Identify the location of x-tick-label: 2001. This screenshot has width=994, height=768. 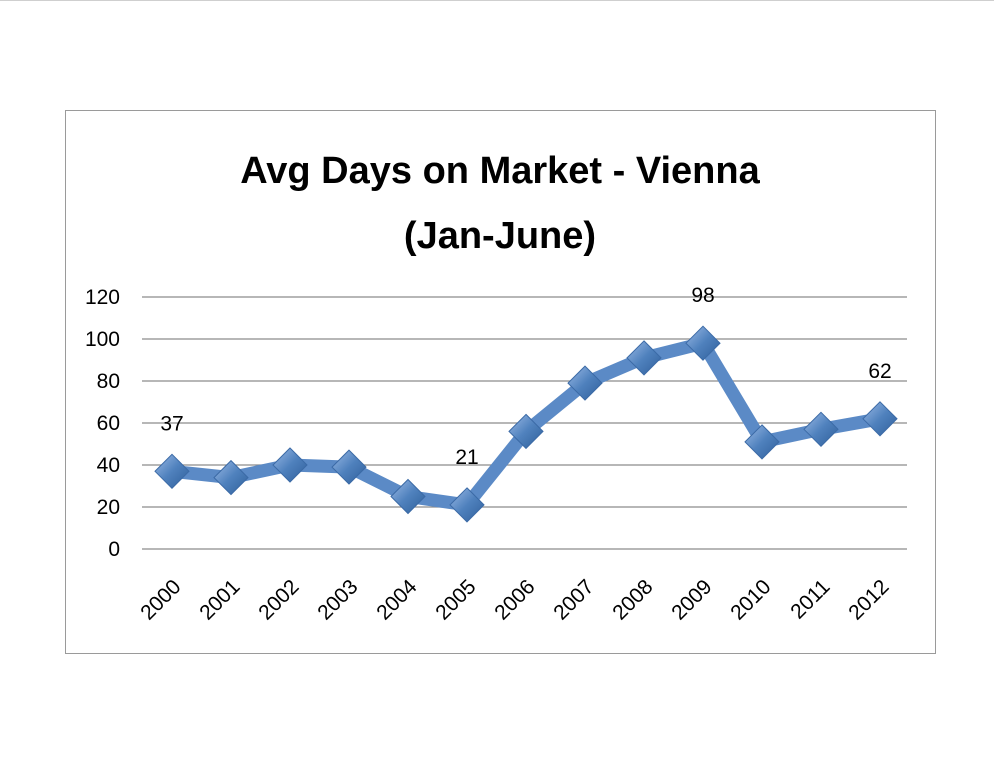
(219, 599).